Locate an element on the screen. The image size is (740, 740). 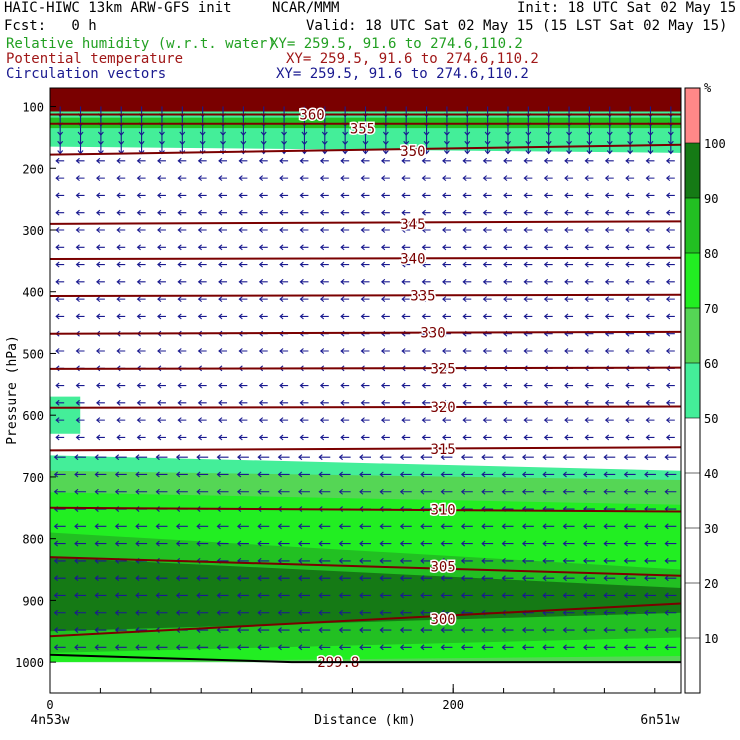
theta-label-315: 315 is located at coordinates (442, 450).